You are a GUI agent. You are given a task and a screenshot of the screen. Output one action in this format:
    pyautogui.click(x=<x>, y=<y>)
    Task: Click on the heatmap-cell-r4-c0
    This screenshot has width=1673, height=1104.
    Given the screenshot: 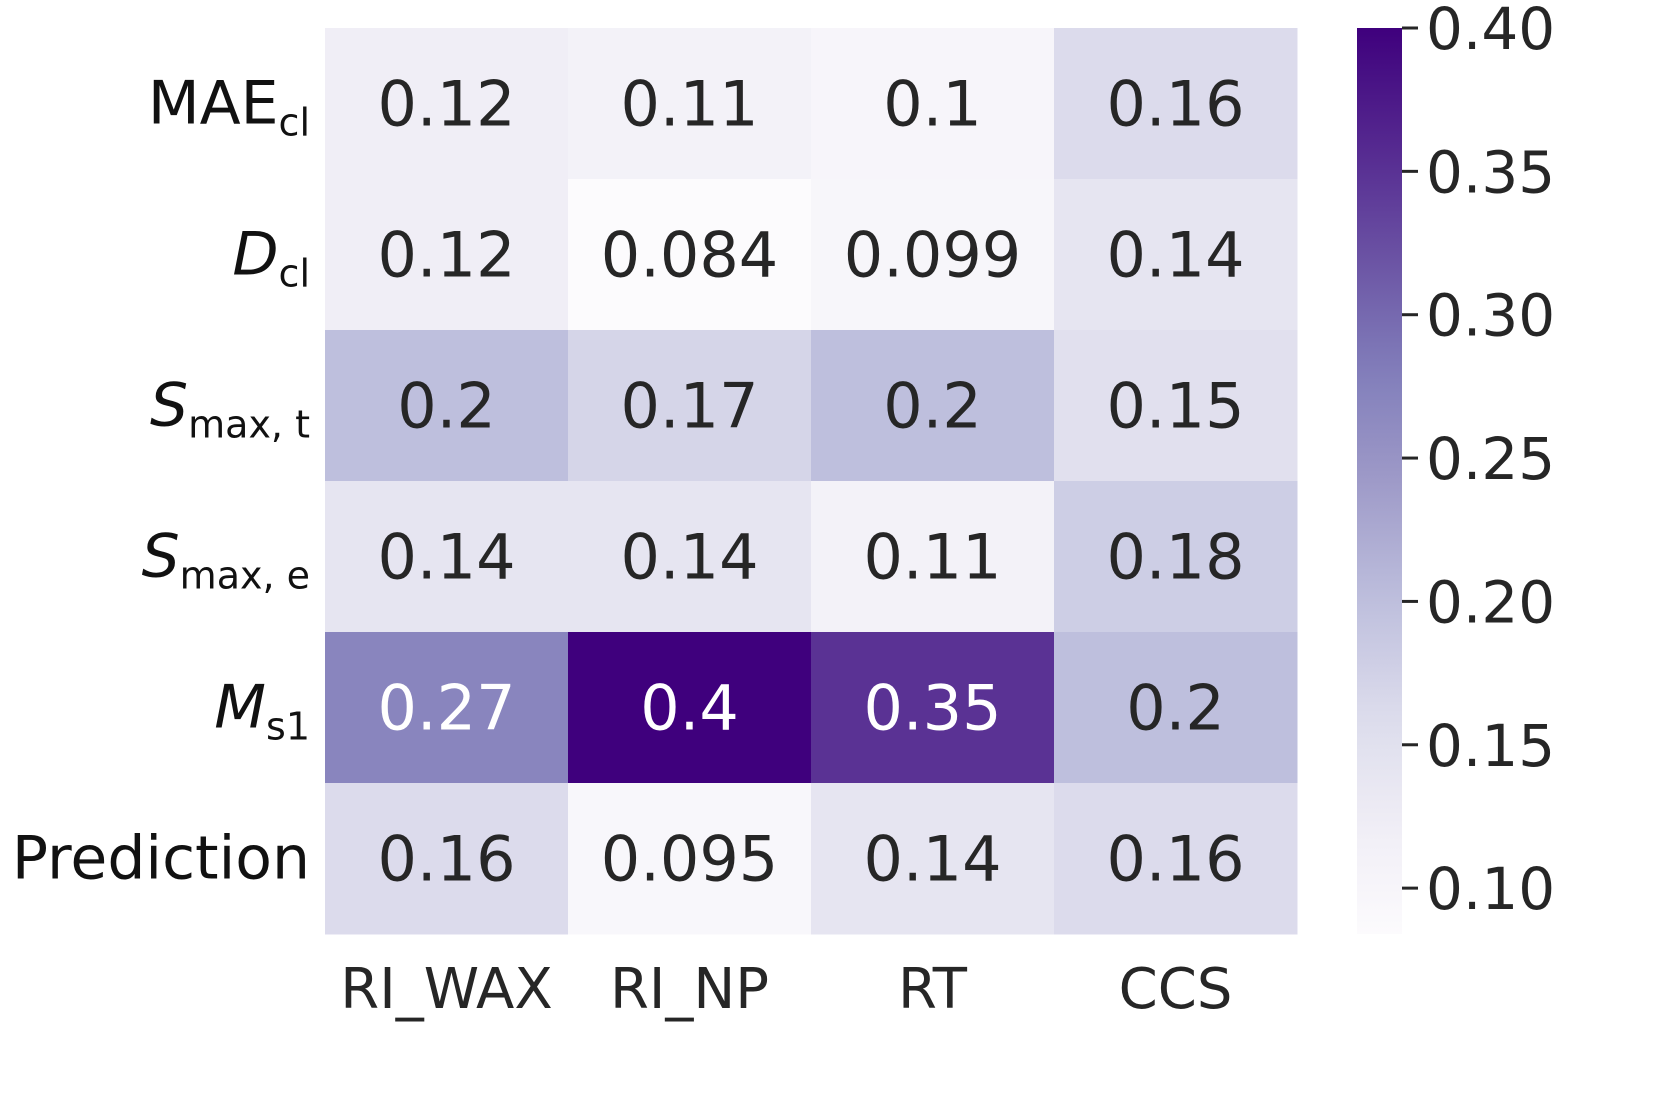 What is the action you would take?
    pyautogui.click(x=447, y=708)
    